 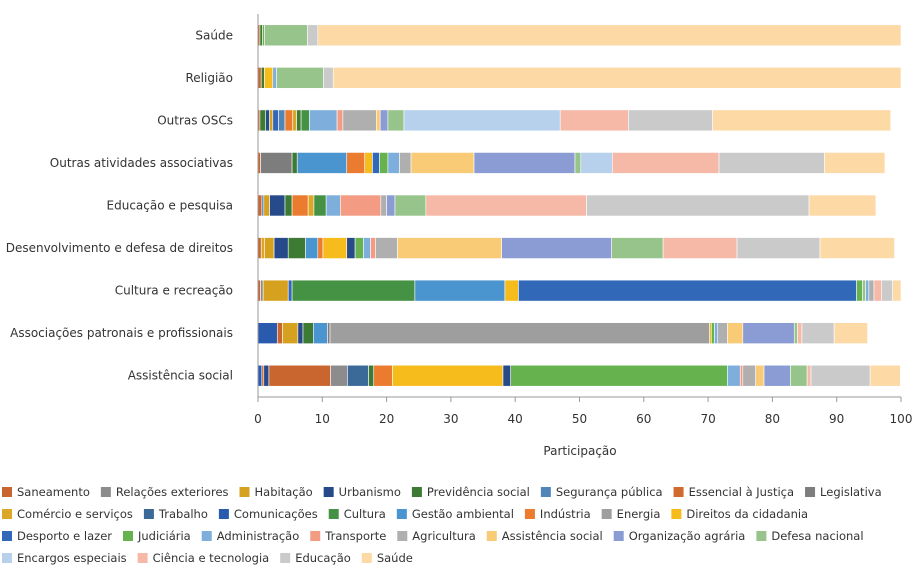 What do you see at coordinates (843, 492) in the screenshot?
I see `legend-item: Legislativa` at bounding box center [843, 492].